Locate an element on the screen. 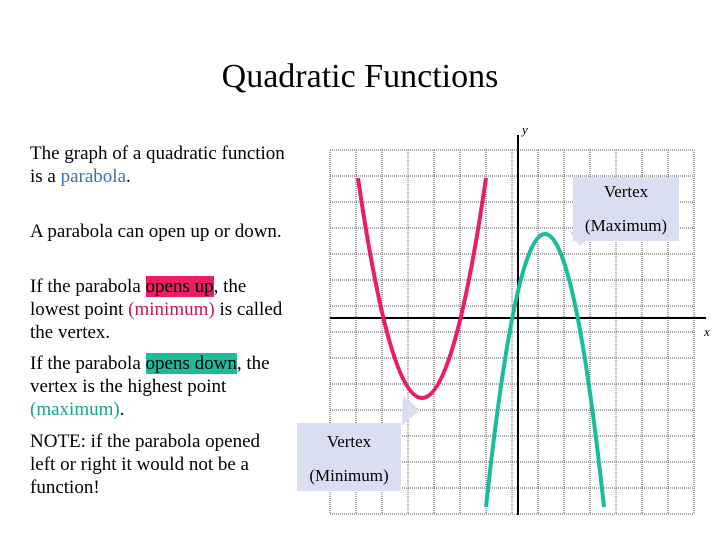  opens-down-line-2: vertex is the highest point is located at coordinates (128, 386).